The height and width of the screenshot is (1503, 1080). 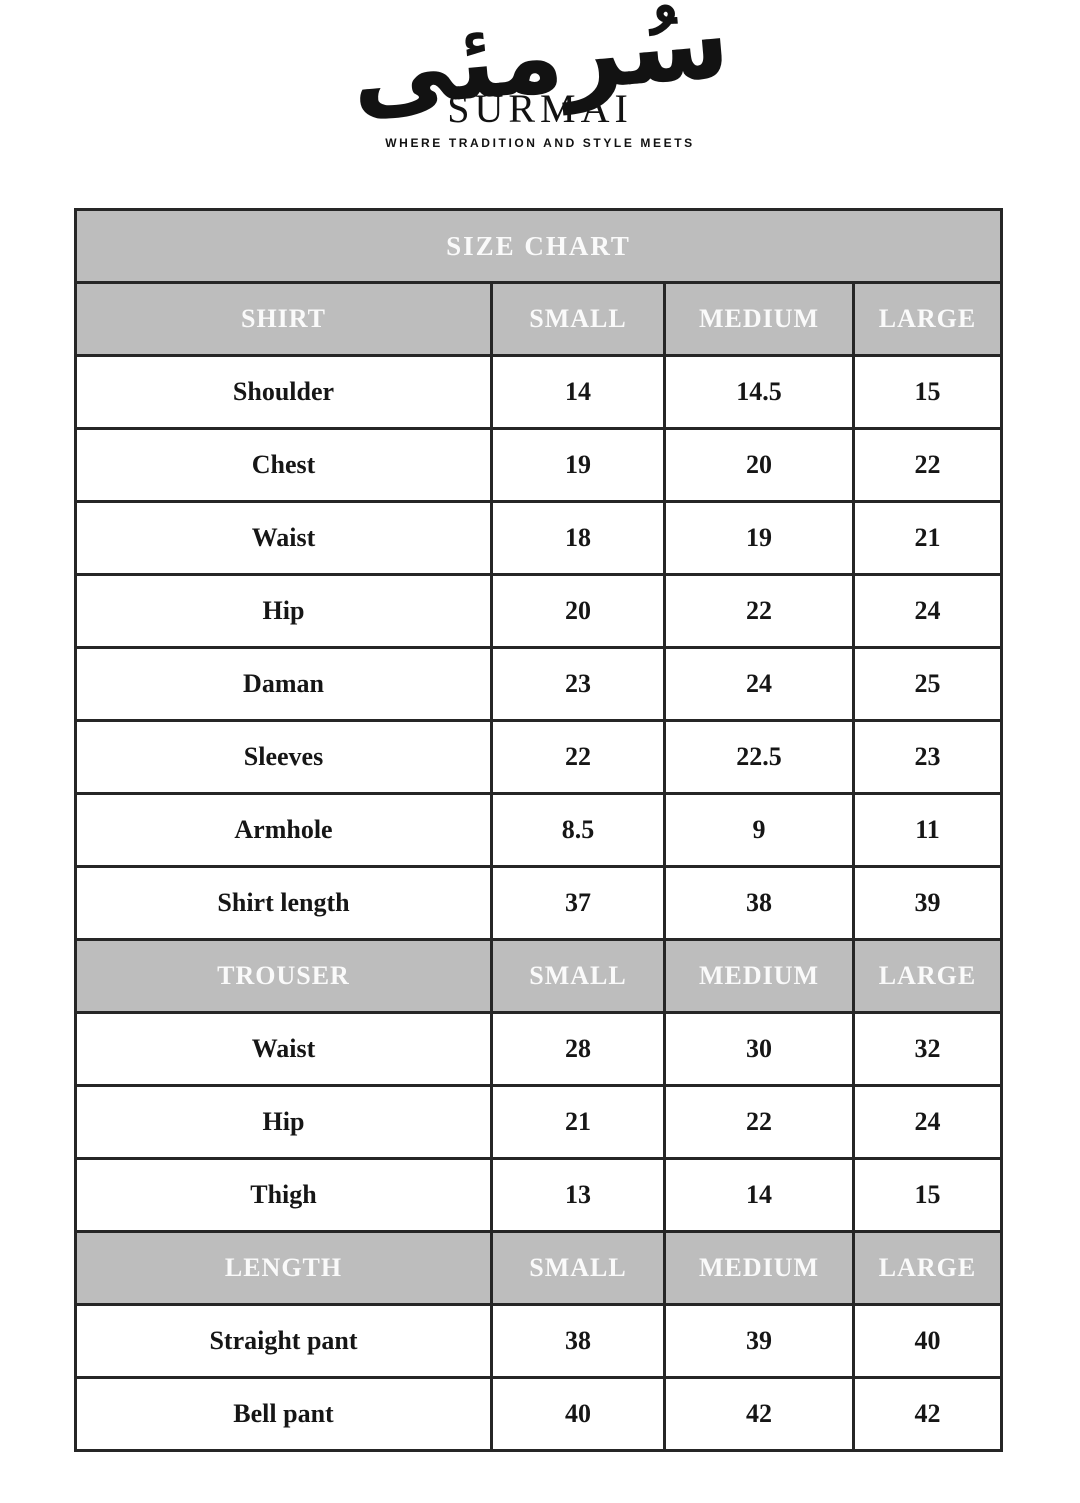 I want to click on measurement-value-medium: 14.5, so click(x=759, y=392).